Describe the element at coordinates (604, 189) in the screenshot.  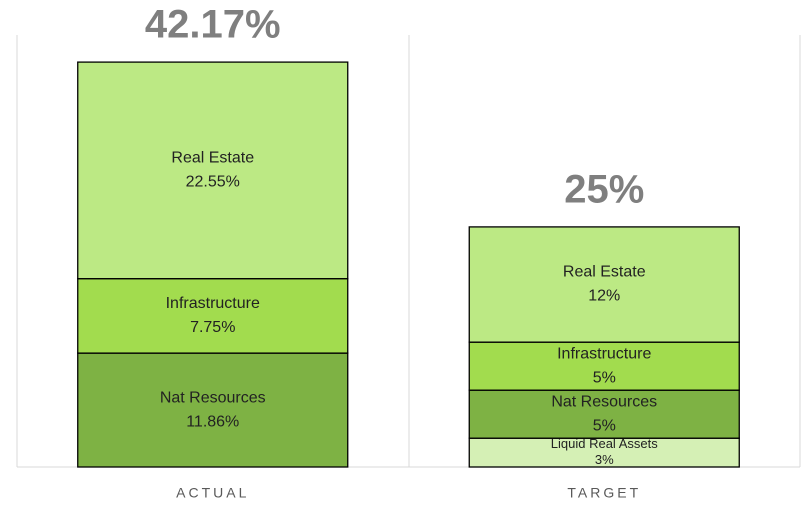
I see `total-label: 25%` at that location.